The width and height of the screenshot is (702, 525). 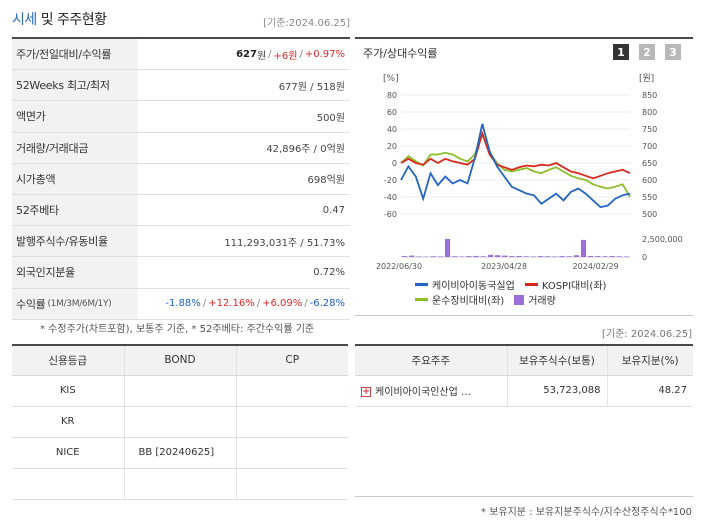 I want to click on legend-item: 거래량, so click(x=535, y=299).